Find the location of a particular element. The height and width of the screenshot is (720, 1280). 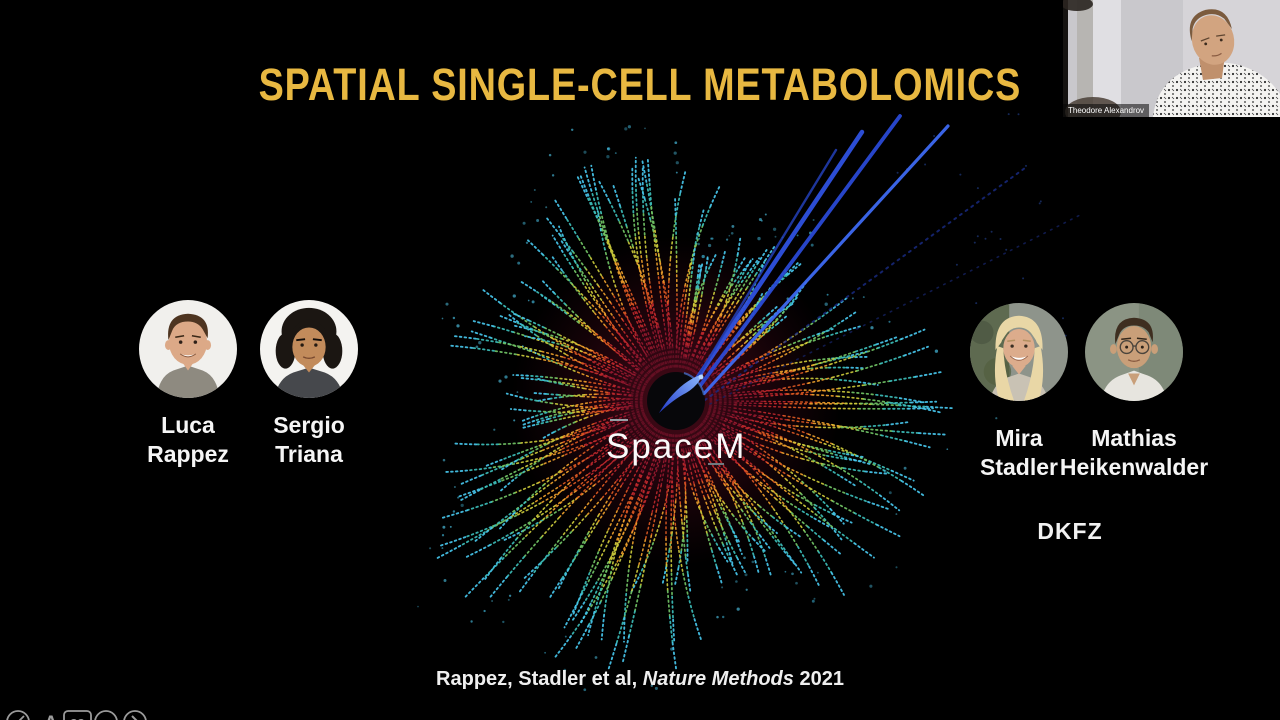

person-luca-rappez: Luca Rappez is located at coordinates (188, 384).